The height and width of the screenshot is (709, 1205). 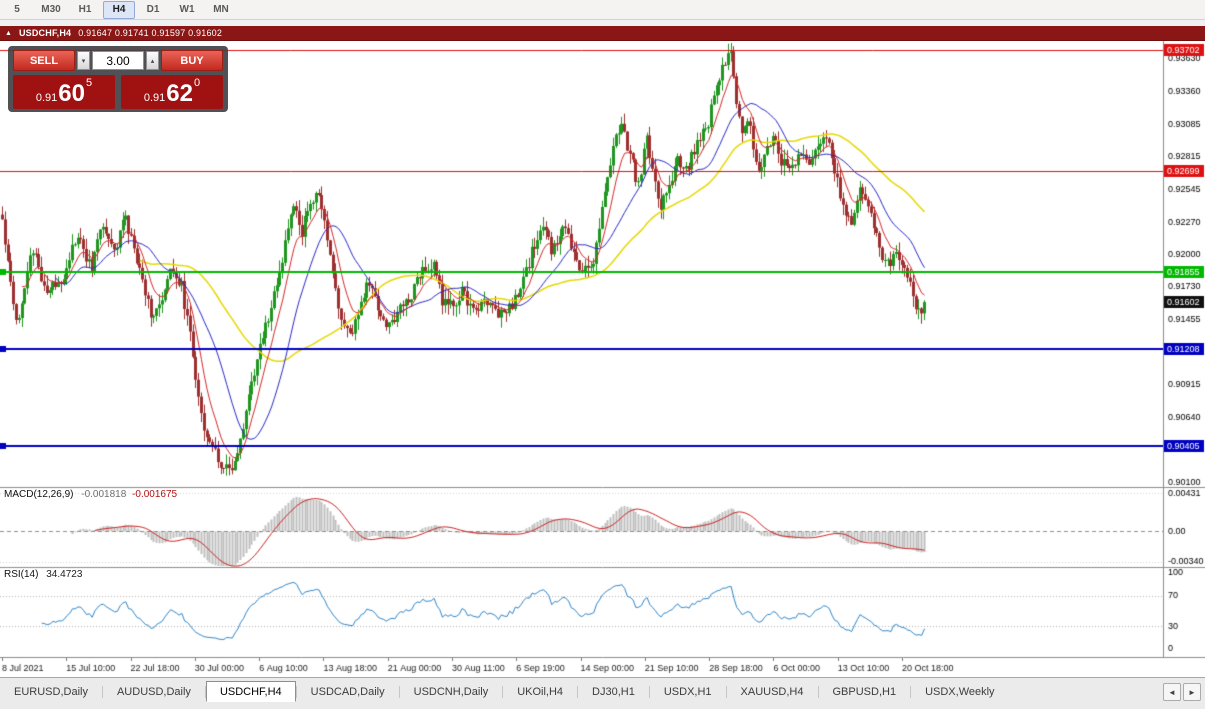 What do you see at coordinates (64, 574) in the screenshot?
I see `rsi-value: 34.4723` at bounding box center [64, 574].